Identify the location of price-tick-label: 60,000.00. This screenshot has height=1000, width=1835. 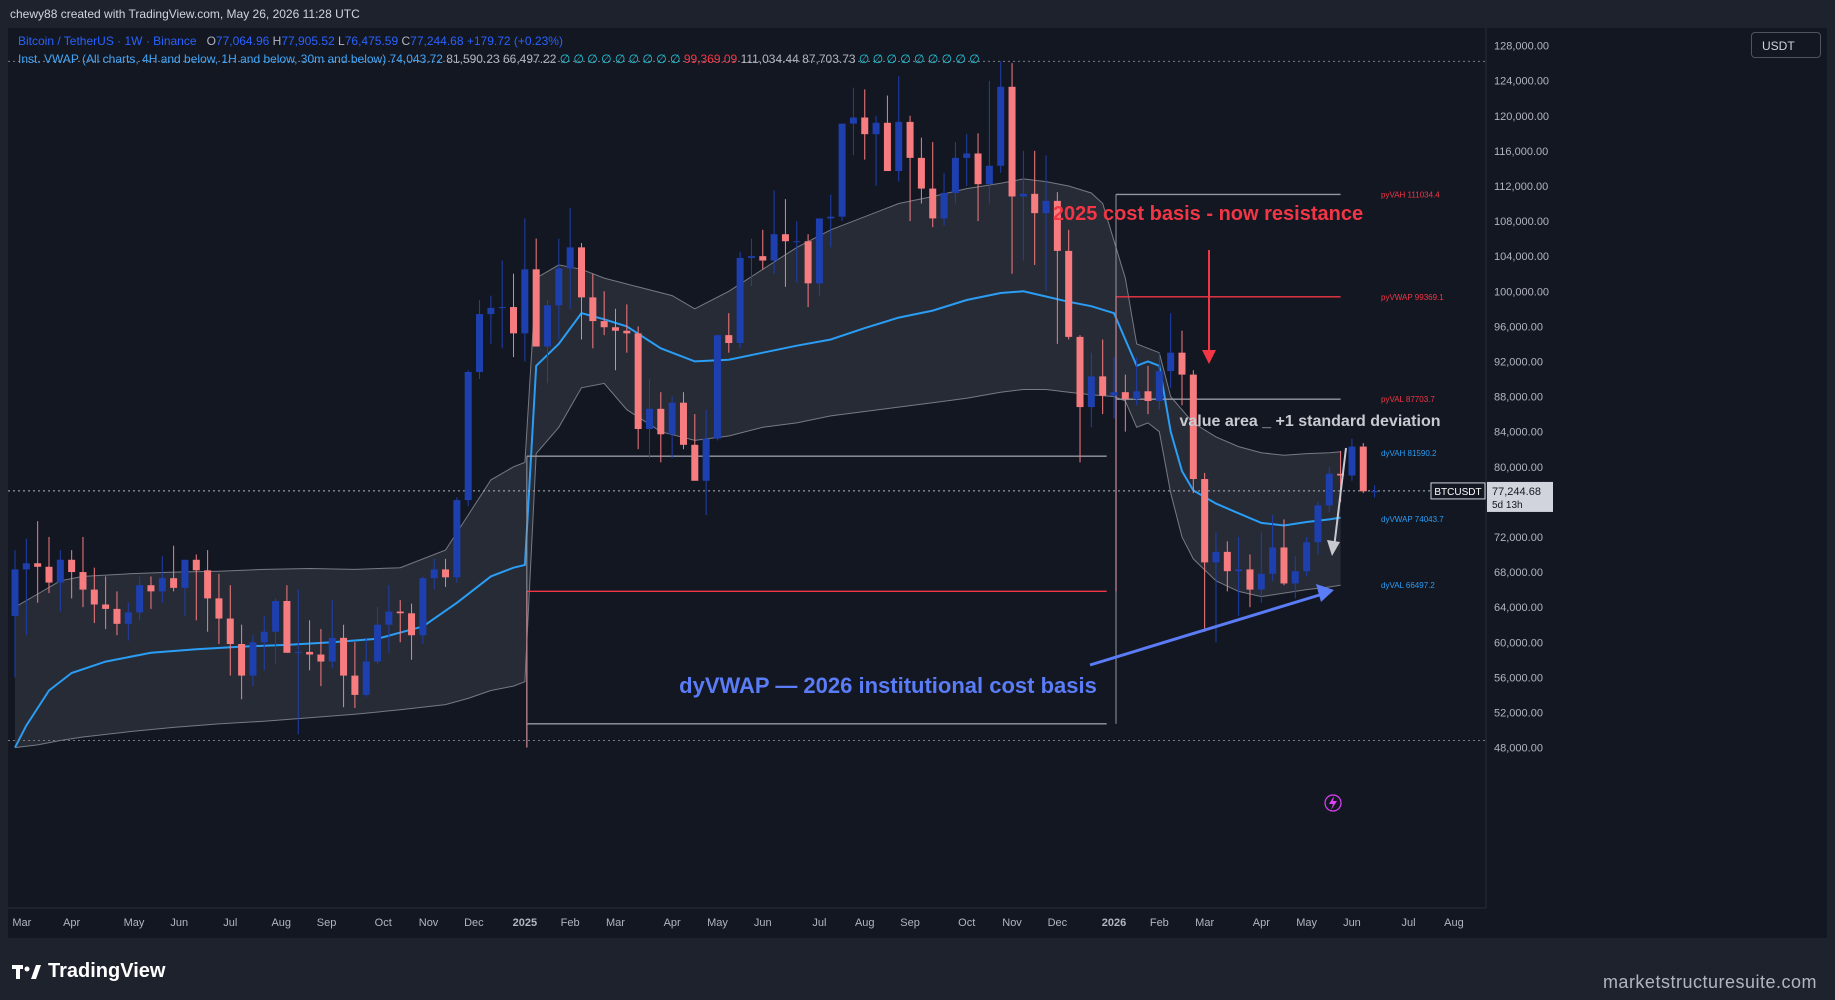
(1518, 643).